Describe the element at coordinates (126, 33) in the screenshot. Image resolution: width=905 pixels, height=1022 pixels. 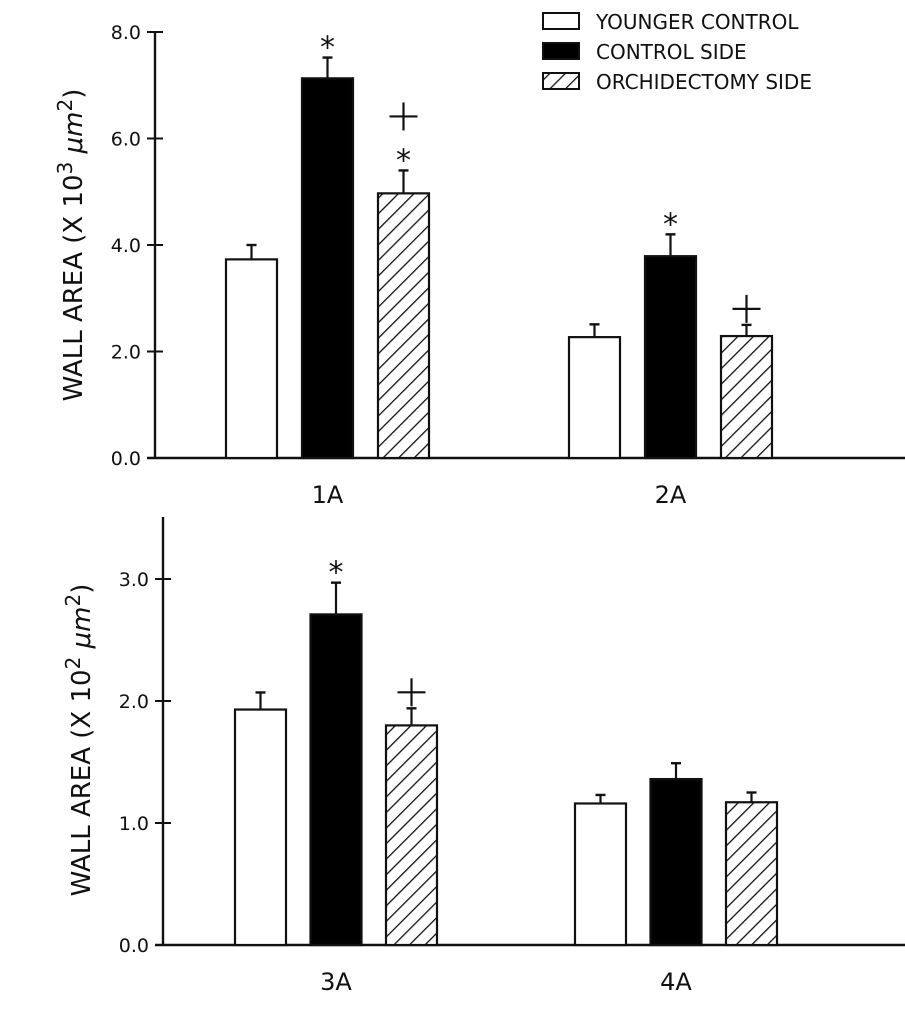
I see `y-tick-label: 8.0` at that location.